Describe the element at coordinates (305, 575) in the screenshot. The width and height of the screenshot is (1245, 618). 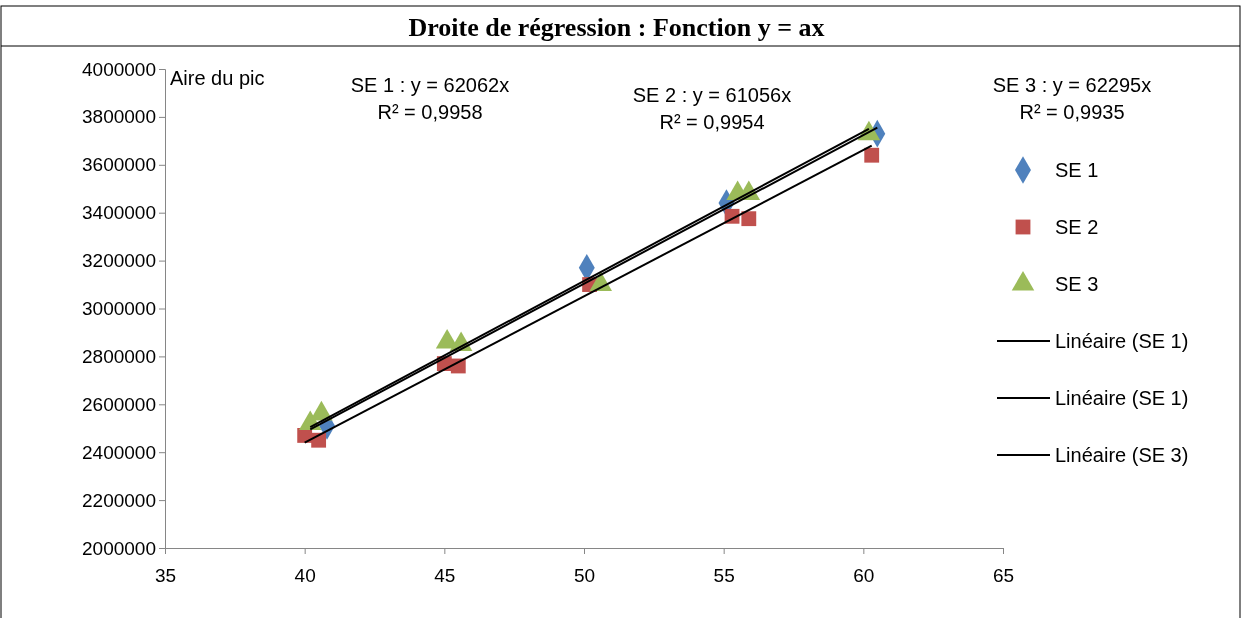
I see `x-tick-label: 40` at that location.